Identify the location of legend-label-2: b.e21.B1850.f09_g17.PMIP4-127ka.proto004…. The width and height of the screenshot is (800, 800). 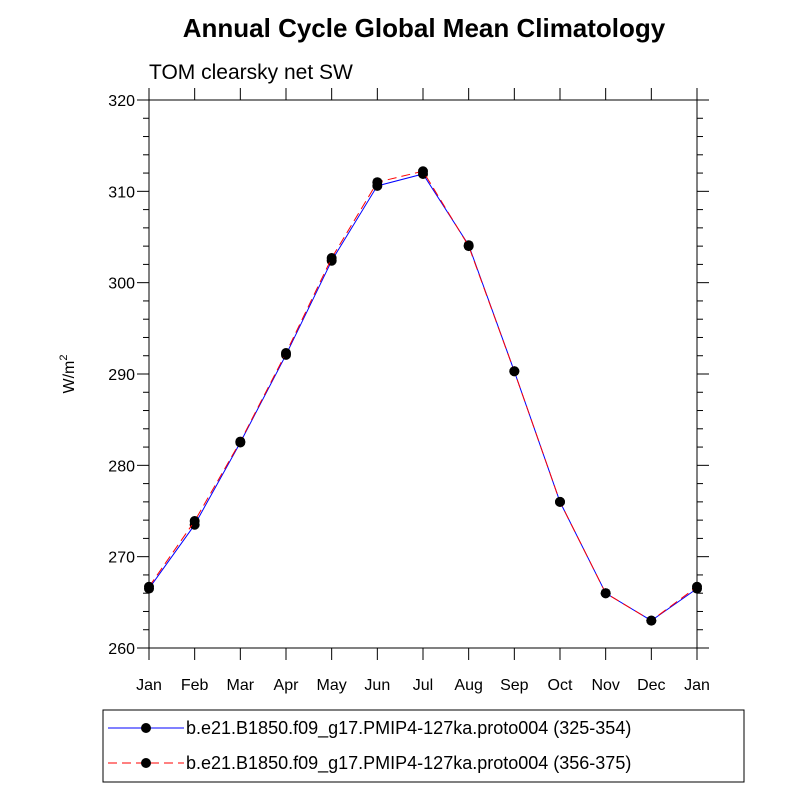
(408, 763).